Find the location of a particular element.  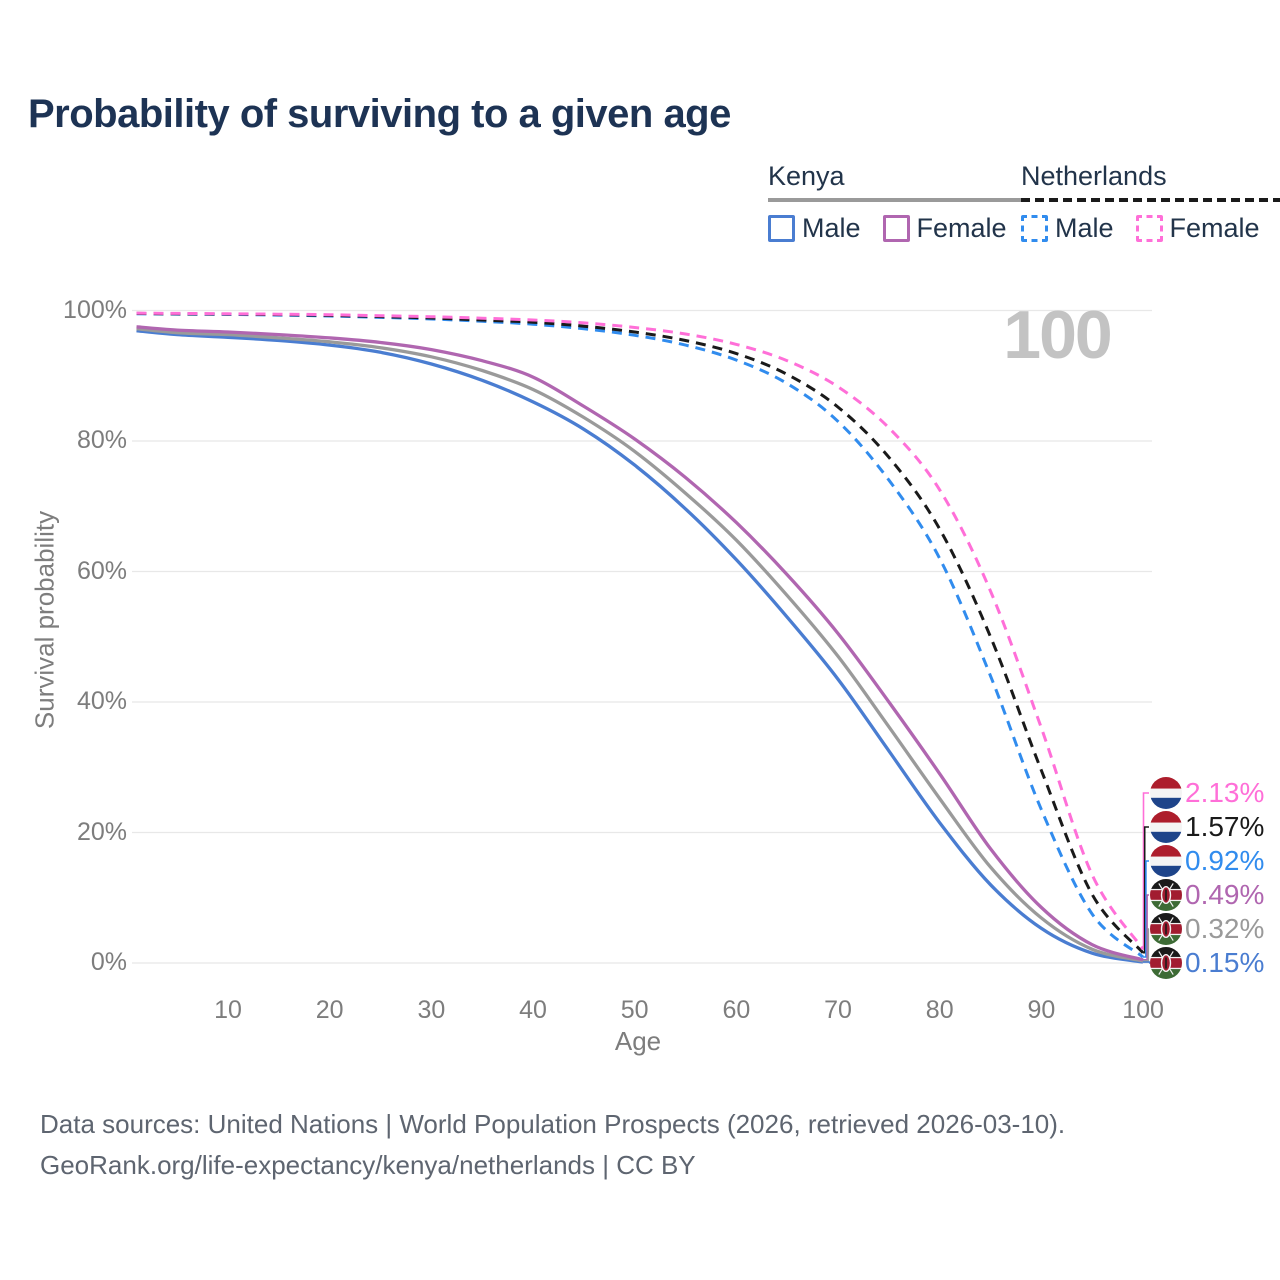

legend-items-kenya: Male Female is located at coordinates (898, 228).